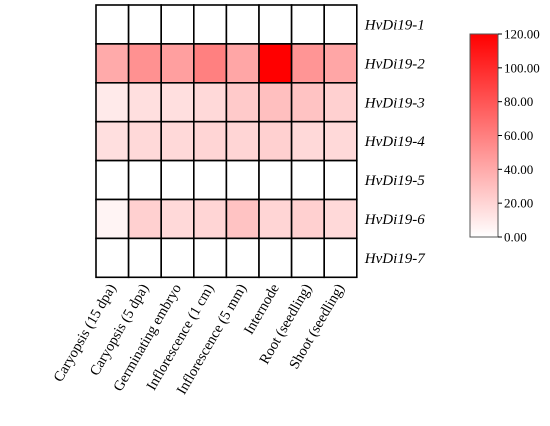  What do you see at coordinates (522, 34) in the screenshot?
I see `colorbar-tick-label: 120.00` at bounding box center [522, 34].